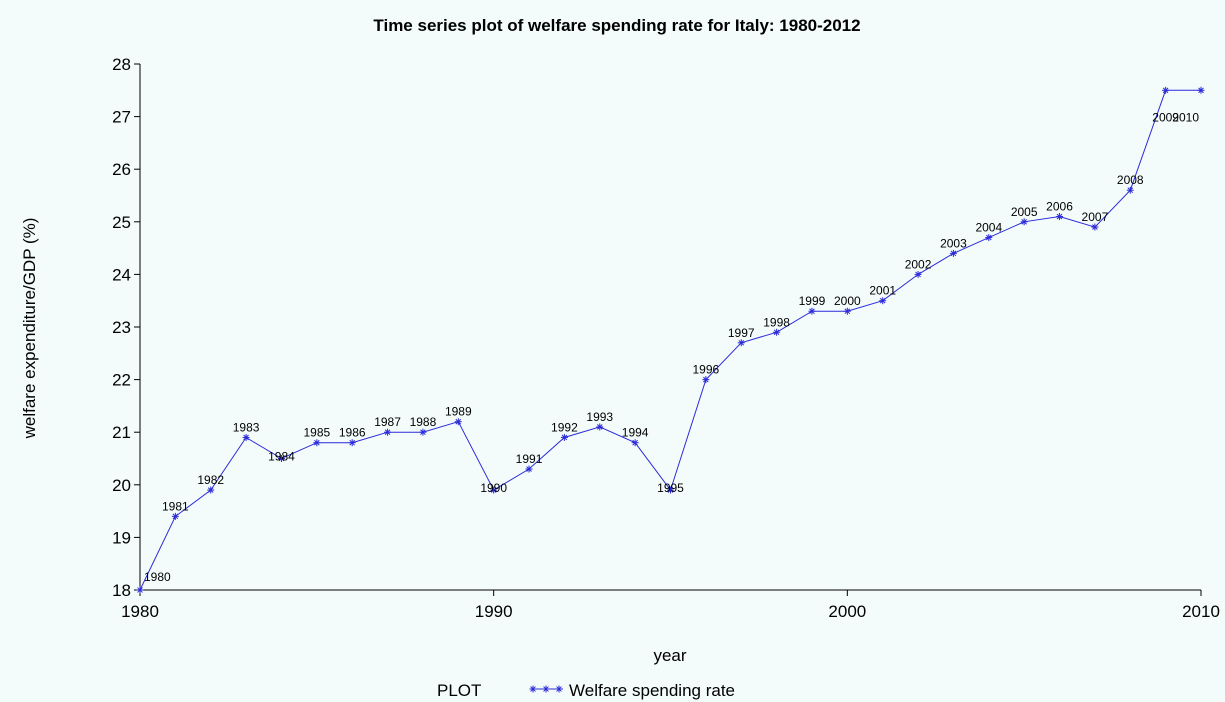  Describe the element at coordinates (387, 422) in the screenshot. I see `point-label: 1987` at that location.